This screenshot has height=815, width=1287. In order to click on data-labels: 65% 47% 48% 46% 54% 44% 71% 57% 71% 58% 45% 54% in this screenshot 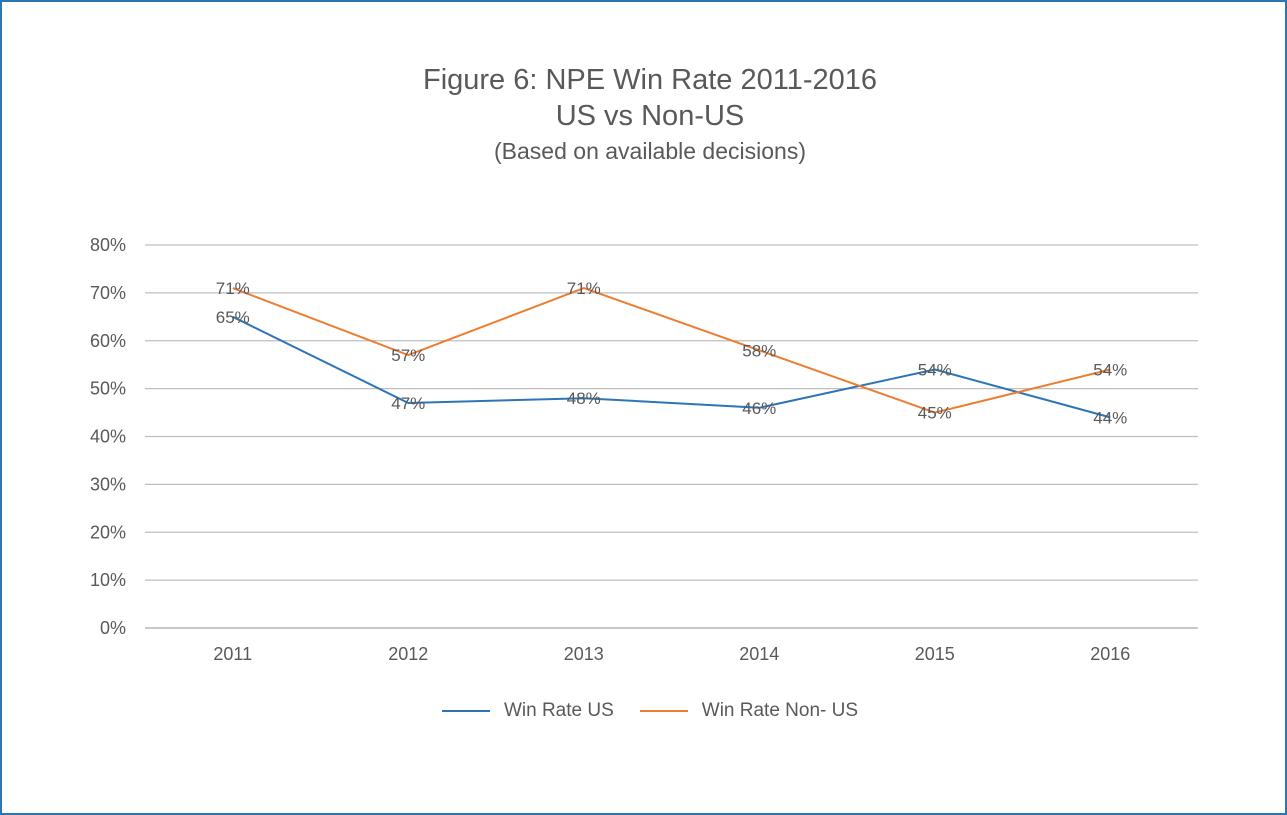, I will do `click(672, 353)`.